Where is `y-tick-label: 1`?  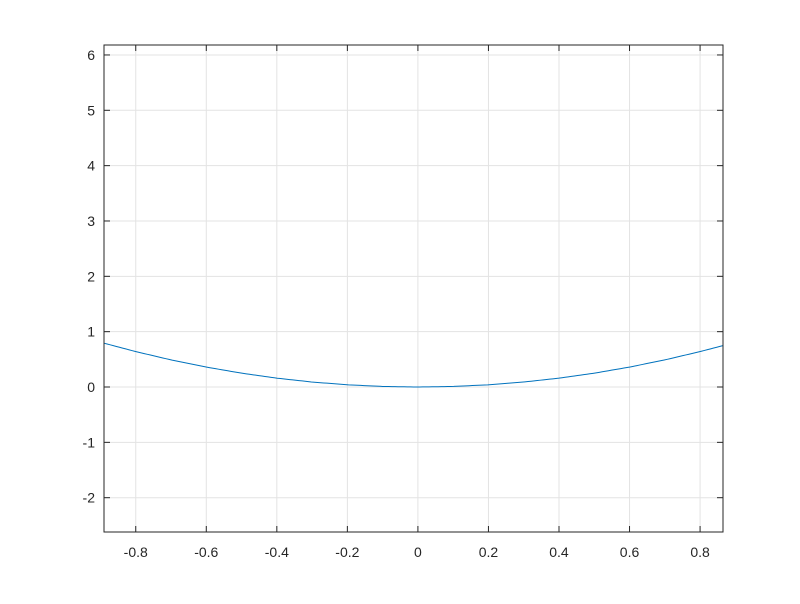
y-tick-label: 1 is located at coordinates (91, 332).